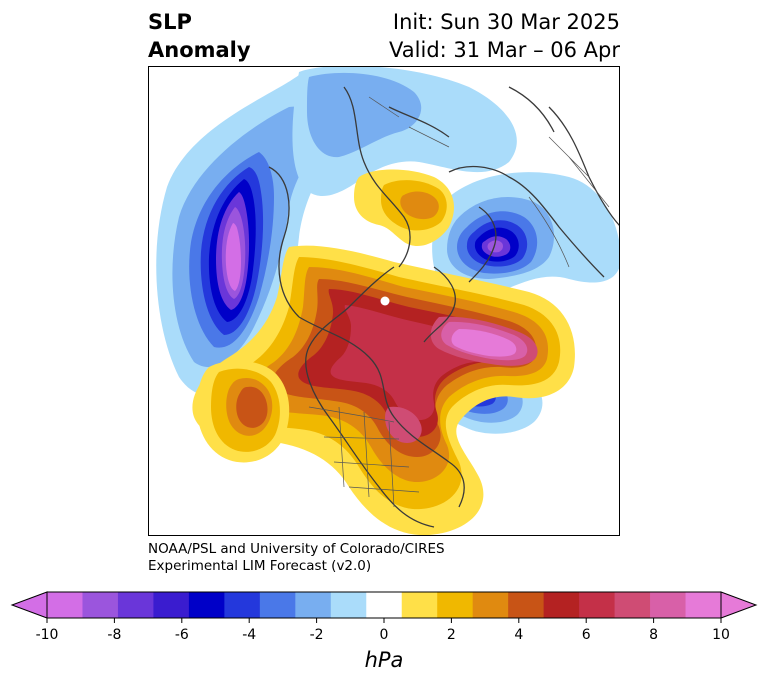  I want to click on colorbar-unit: hPa, so click(384, 660).